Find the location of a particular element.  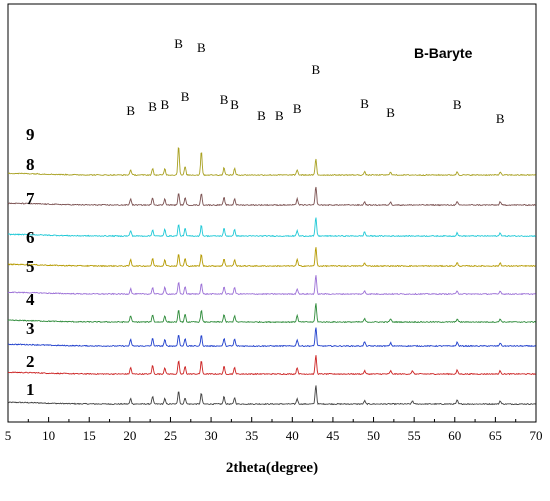

x-axis-title: 2theta(degree) is located at coordinates (272, 468).